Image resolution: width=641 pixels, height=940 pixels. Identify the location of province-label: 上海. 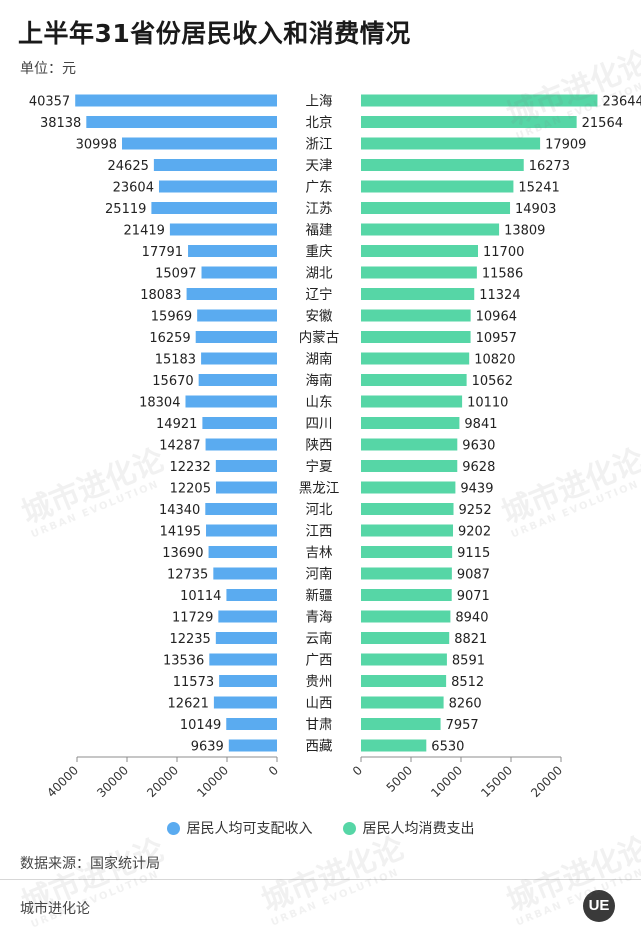
(319, 102).